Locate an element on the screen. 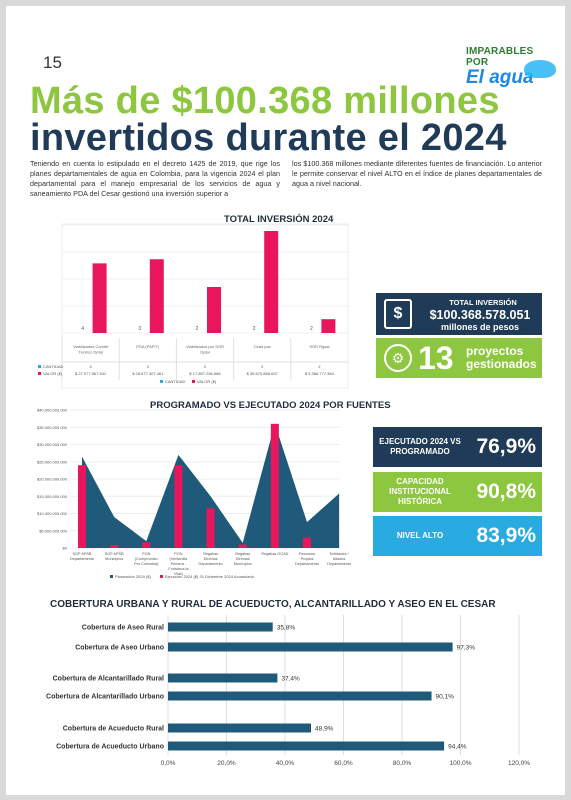  page-number: 15 is located at coordinates (52, 62).